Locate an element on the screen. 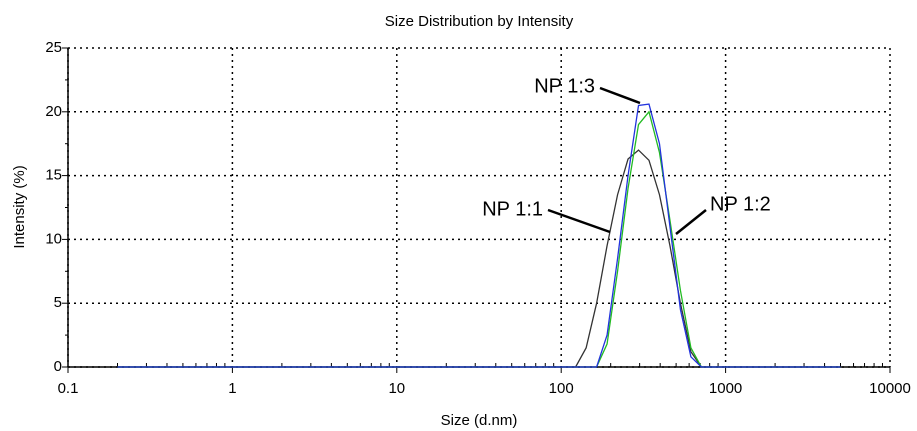 This screenshot has width=917, height=431. annotation: NP 1:3 is located at coordinates (564, 86).